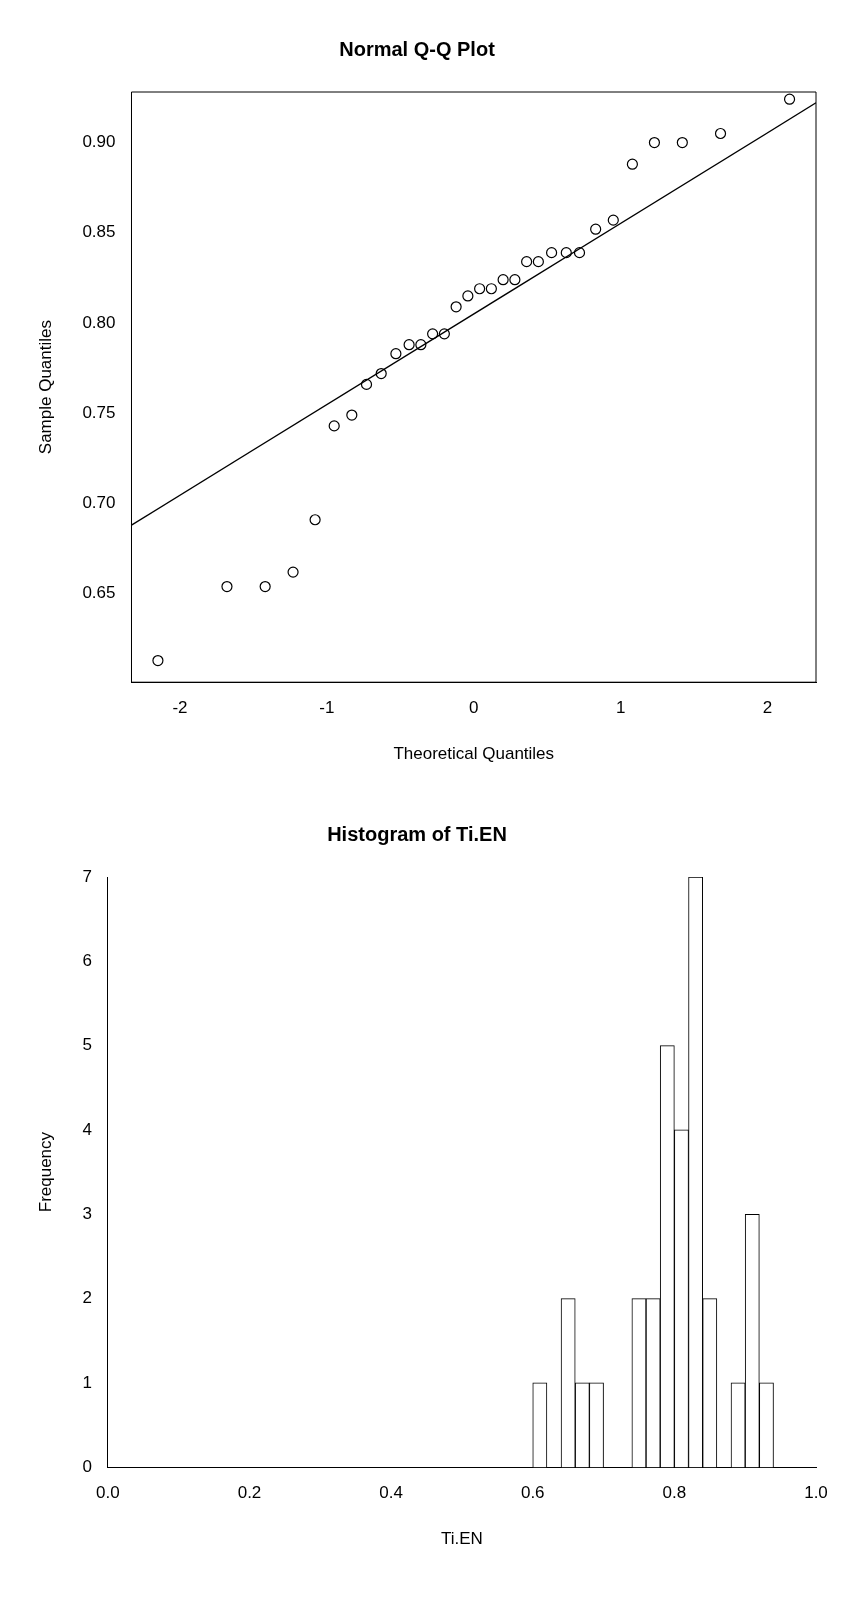  What do you see at coordinates (99, 503) in the screenshot?
I see `y-tick-label: 0.70` at bounding box center [99, 503].